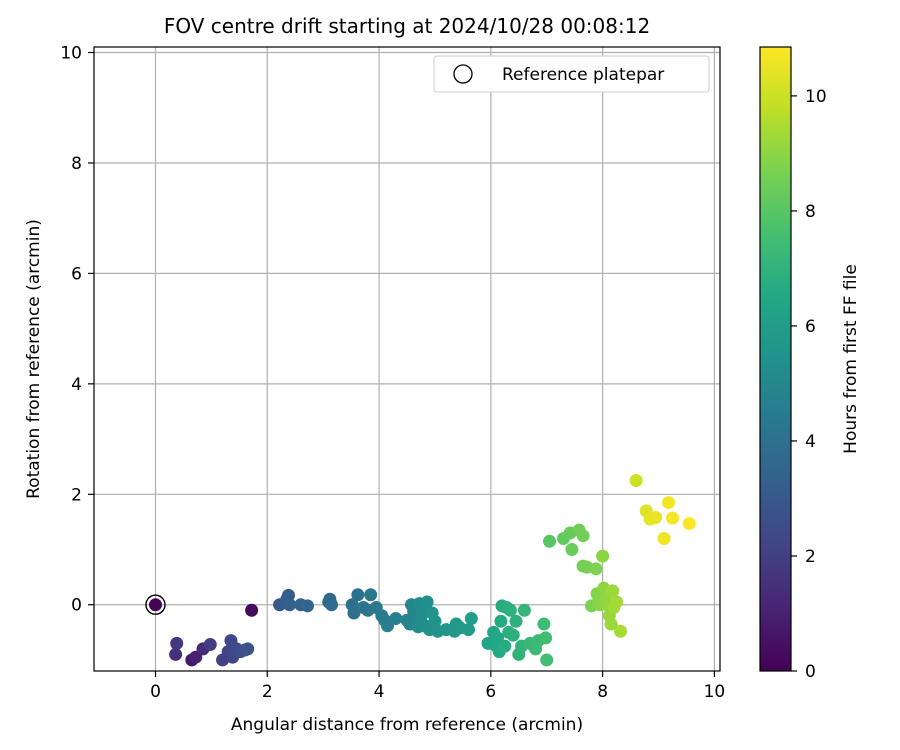  What do you see at coordinates (490, 692) in the screenshot?
I see `x-tick-label: 6` at bounding box center [490, 692].